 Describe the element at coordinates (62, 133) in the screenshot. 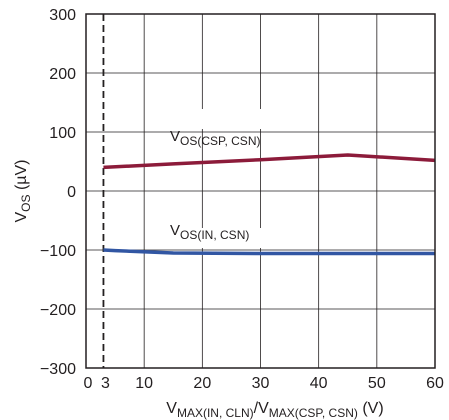

I see `y-tick-label: 100` at that location.